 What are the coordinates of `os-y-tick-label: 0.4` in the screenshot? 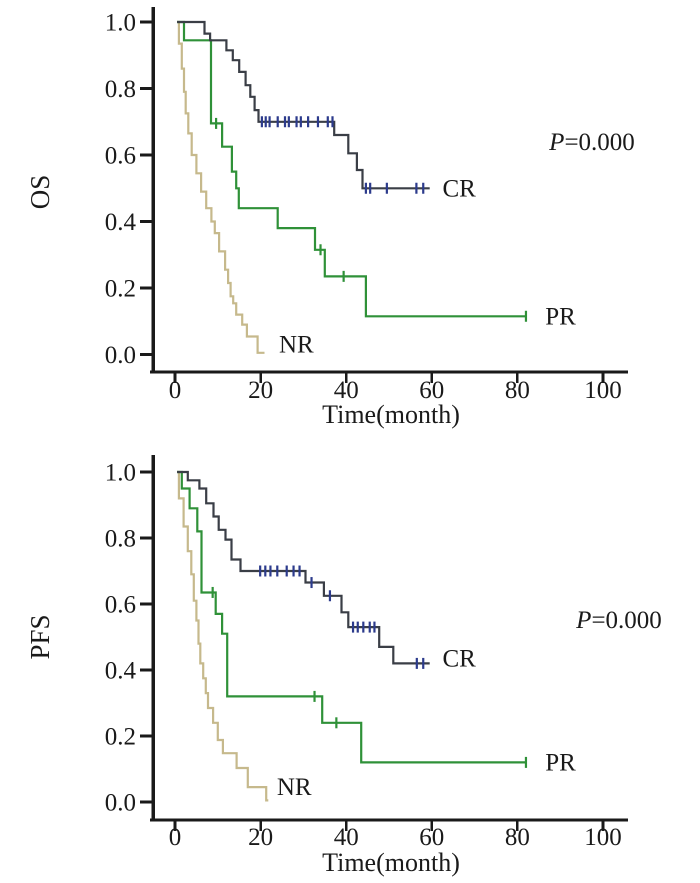 It's located at (121, 222).